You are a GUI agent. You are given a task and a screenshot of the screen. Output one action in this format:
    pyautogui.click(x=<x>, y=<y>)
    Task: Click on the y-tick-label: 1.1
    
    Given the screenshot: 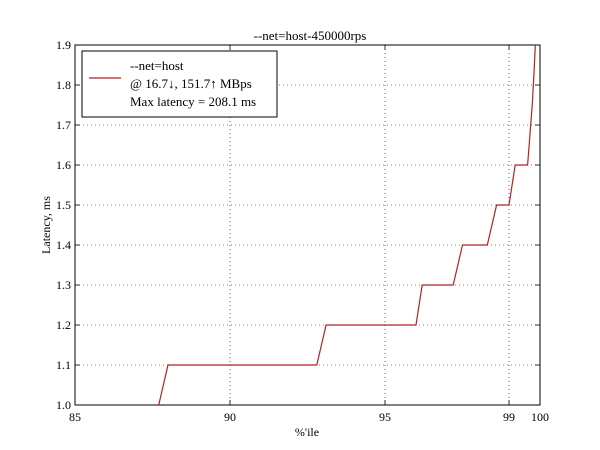 What is the action you would take?
    pyautogui.click(x=63, y=365)
    